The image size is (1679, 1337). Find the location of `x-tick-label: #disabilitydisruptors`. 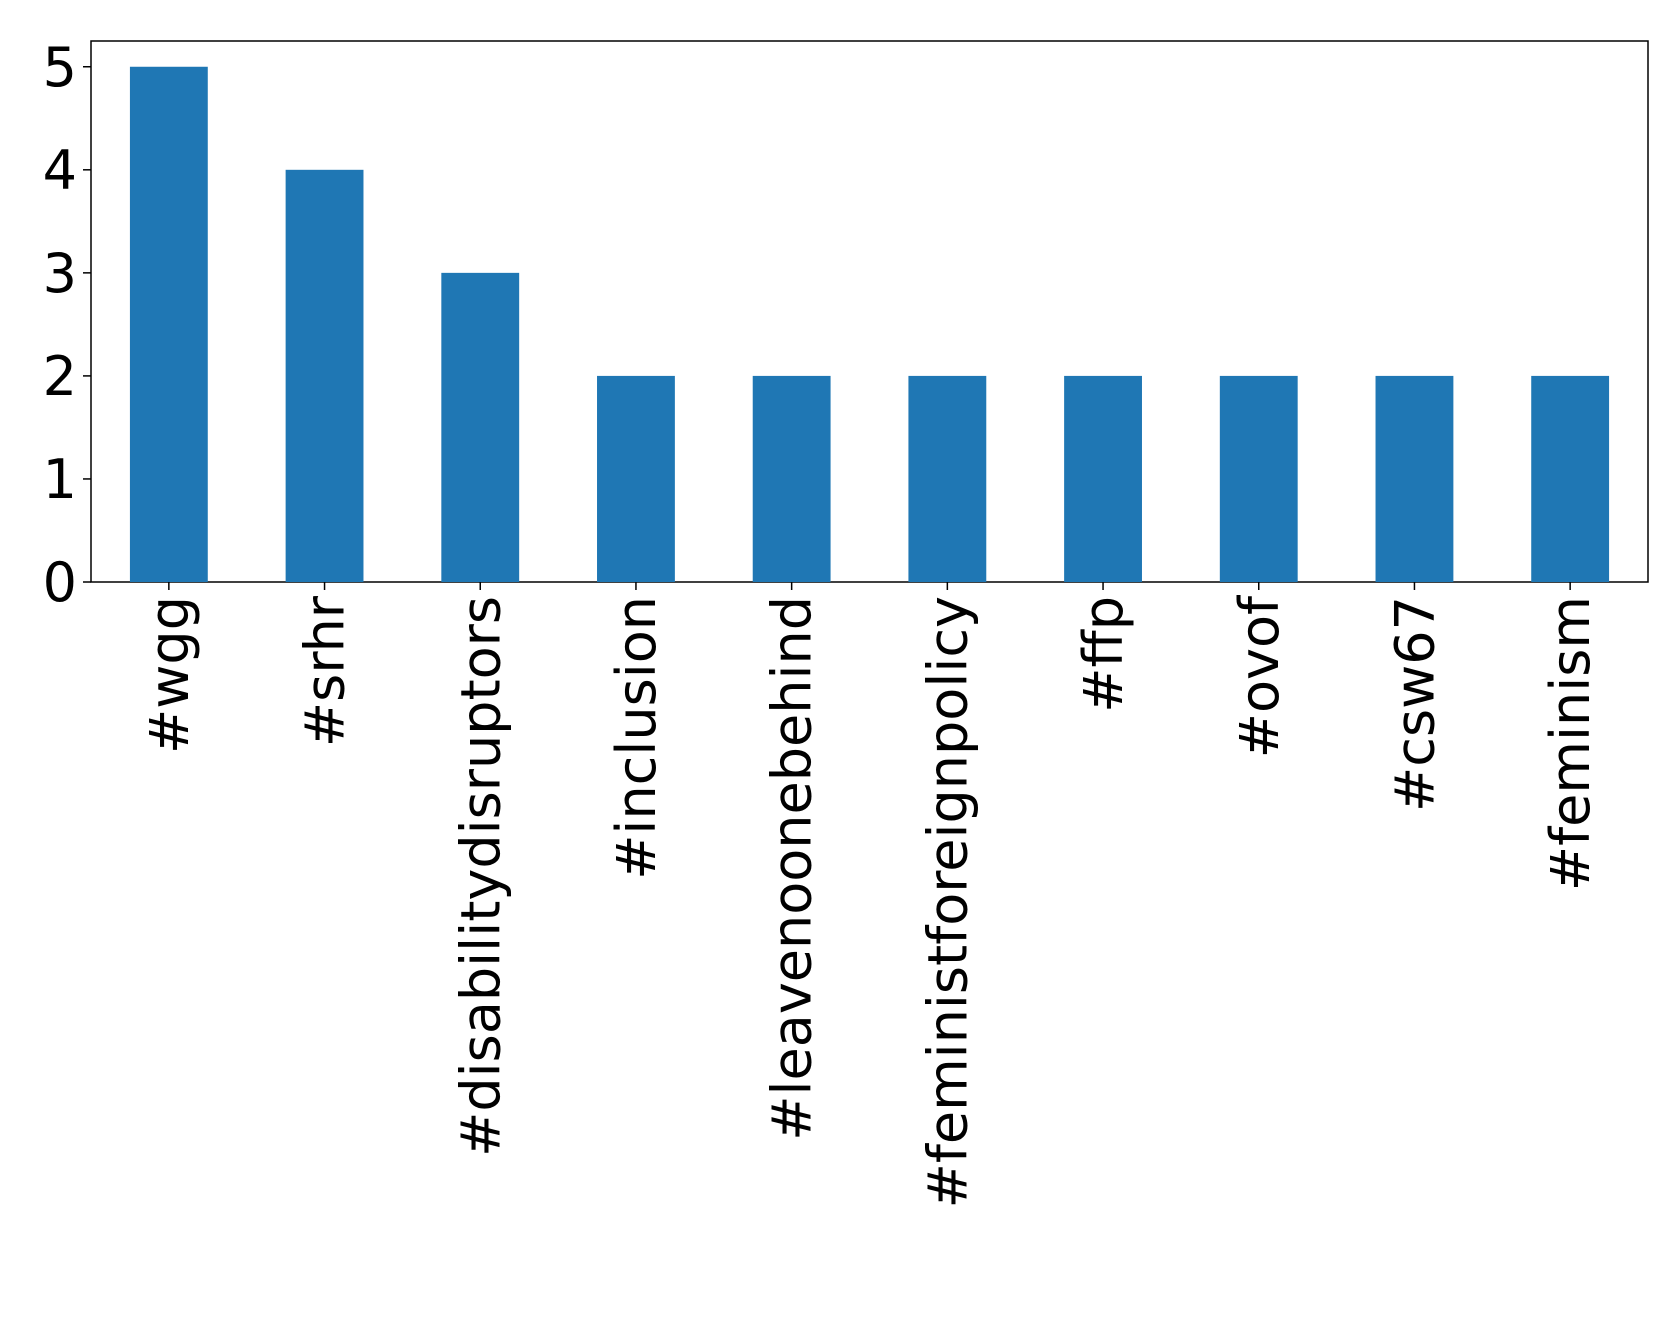

x-tick-label: #disabilitydisruptors is located at coordinates (480, 876).